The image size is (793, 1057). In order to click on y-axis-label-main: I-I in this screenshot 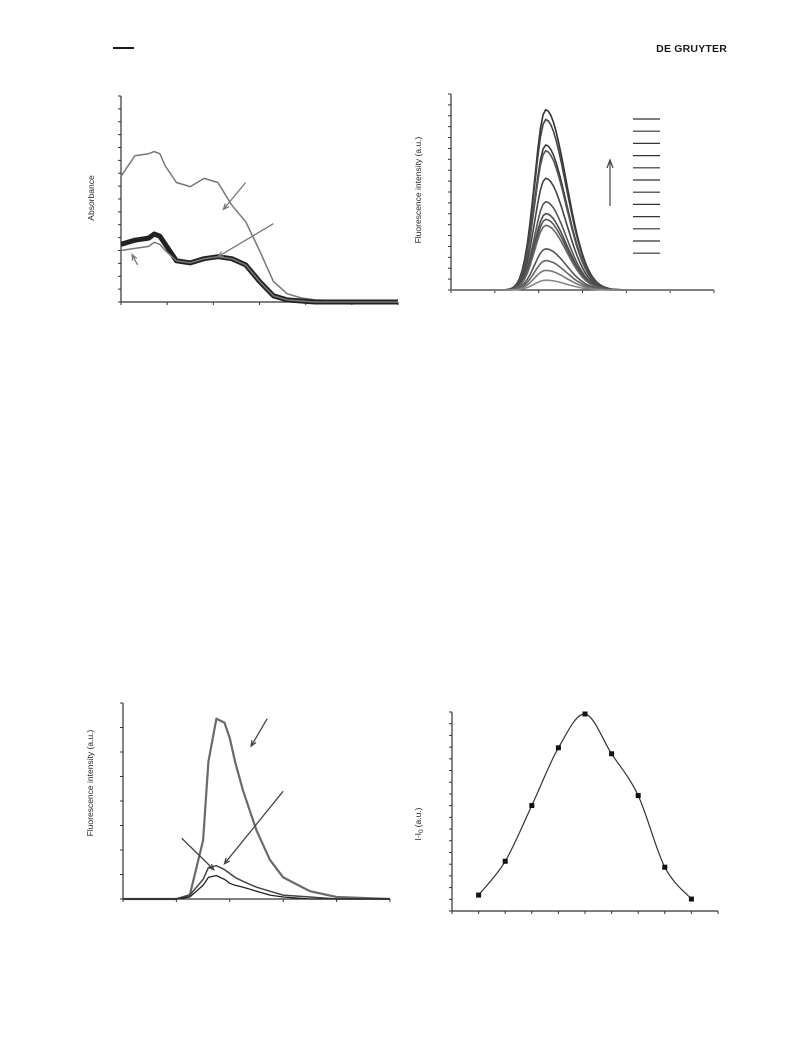, I will do `click(418, 837)`.